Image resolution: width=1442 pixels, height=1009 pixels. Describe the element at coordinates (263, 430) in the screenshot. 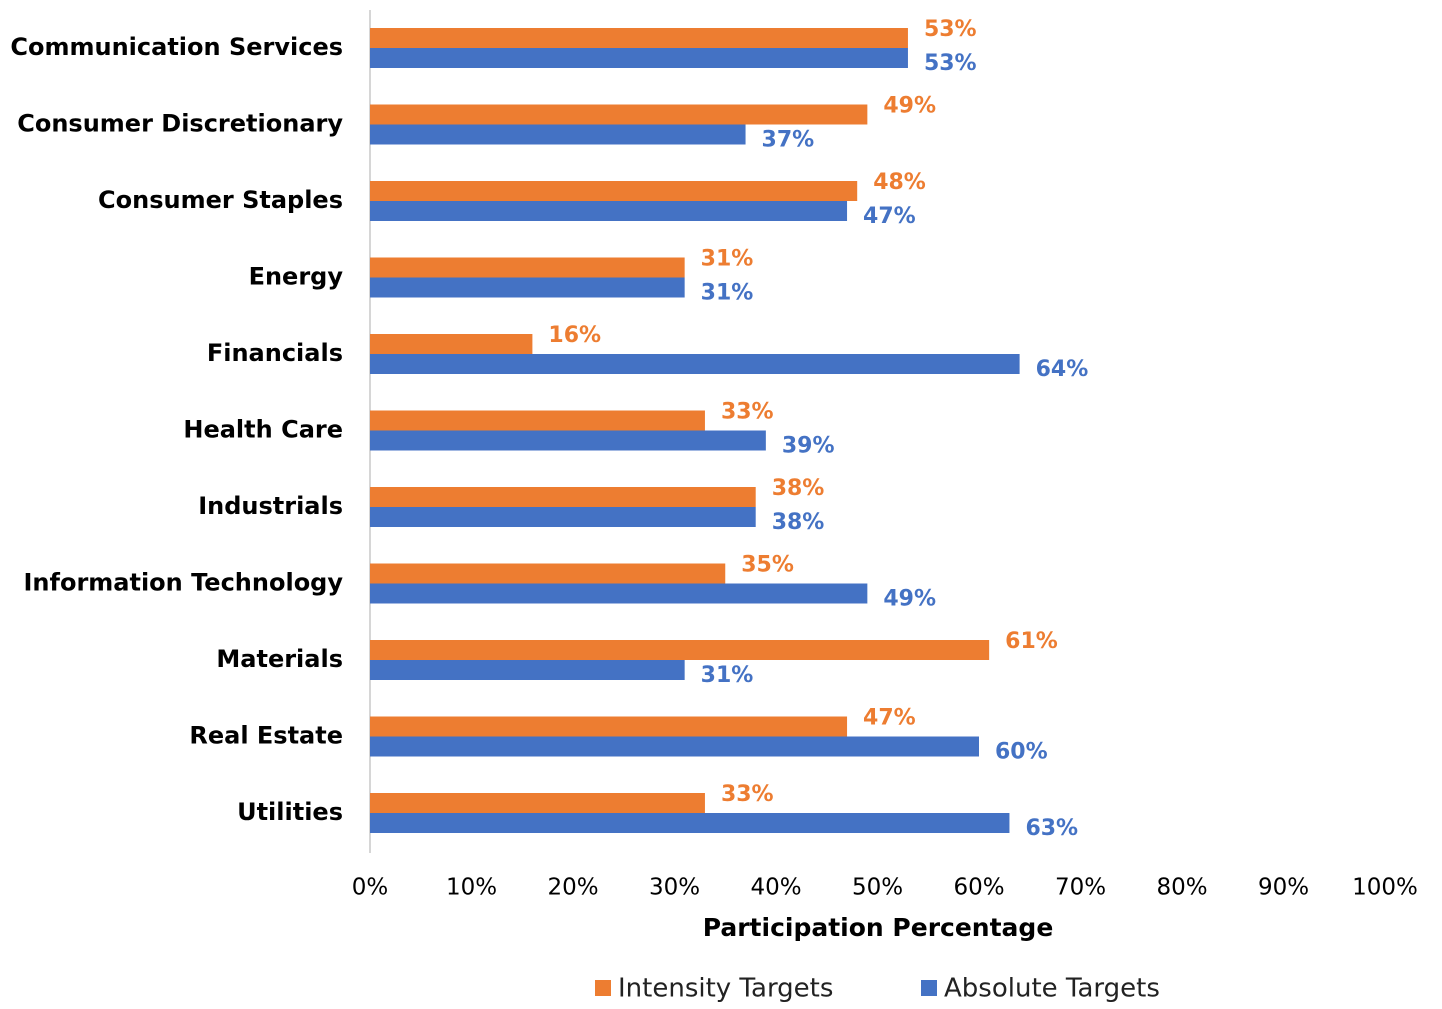

I see `category-label: Health Care` at that location.